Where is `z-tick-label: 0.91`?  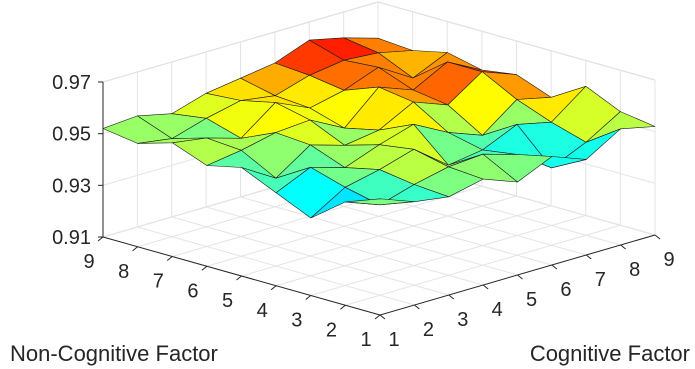 z-tick-label: 0.91 is located at coordinates (71, 238).